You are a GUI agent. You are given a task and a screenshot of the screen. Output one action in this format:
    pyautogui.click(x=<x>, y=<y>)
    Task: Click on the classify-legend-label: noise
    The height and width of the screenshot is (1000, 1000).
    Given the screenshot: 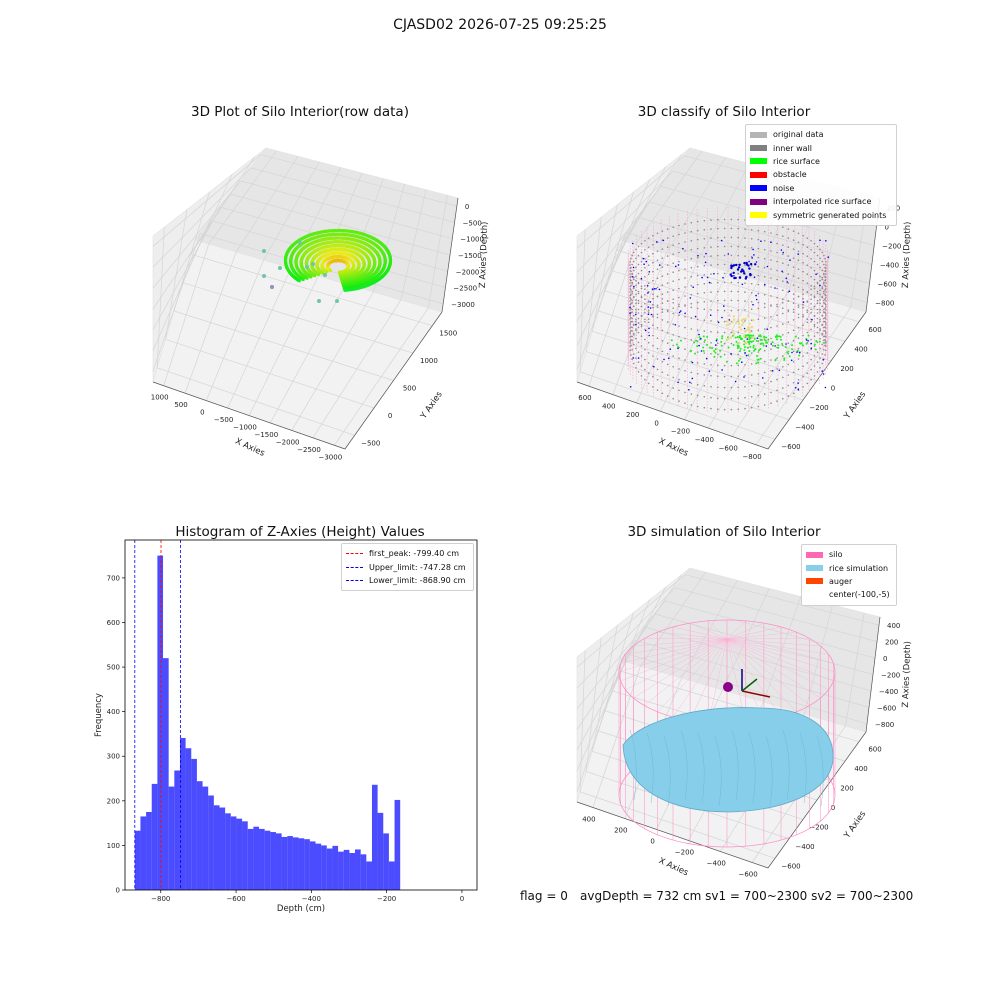 What is the action you would take?
    pyautogui.click(x=784, y=188)
    